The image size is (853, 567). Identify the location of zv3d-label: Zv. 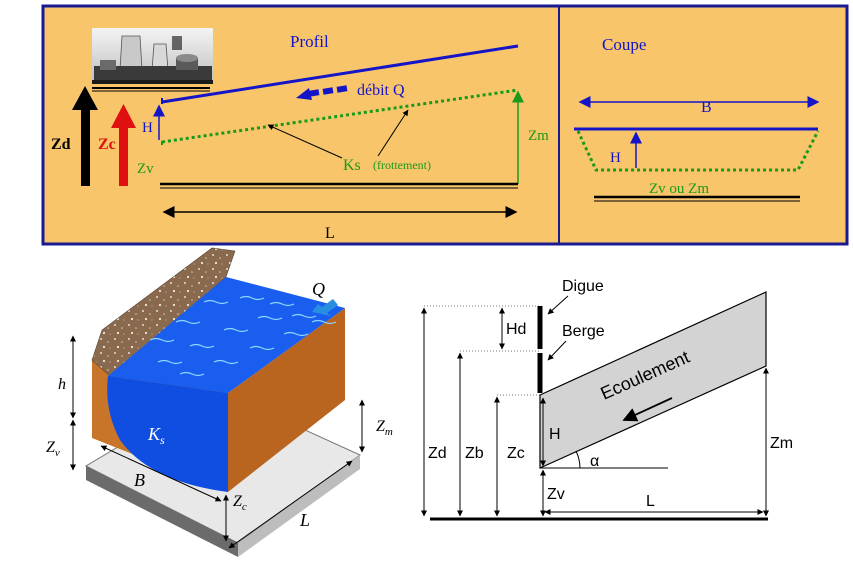
(53, 449).